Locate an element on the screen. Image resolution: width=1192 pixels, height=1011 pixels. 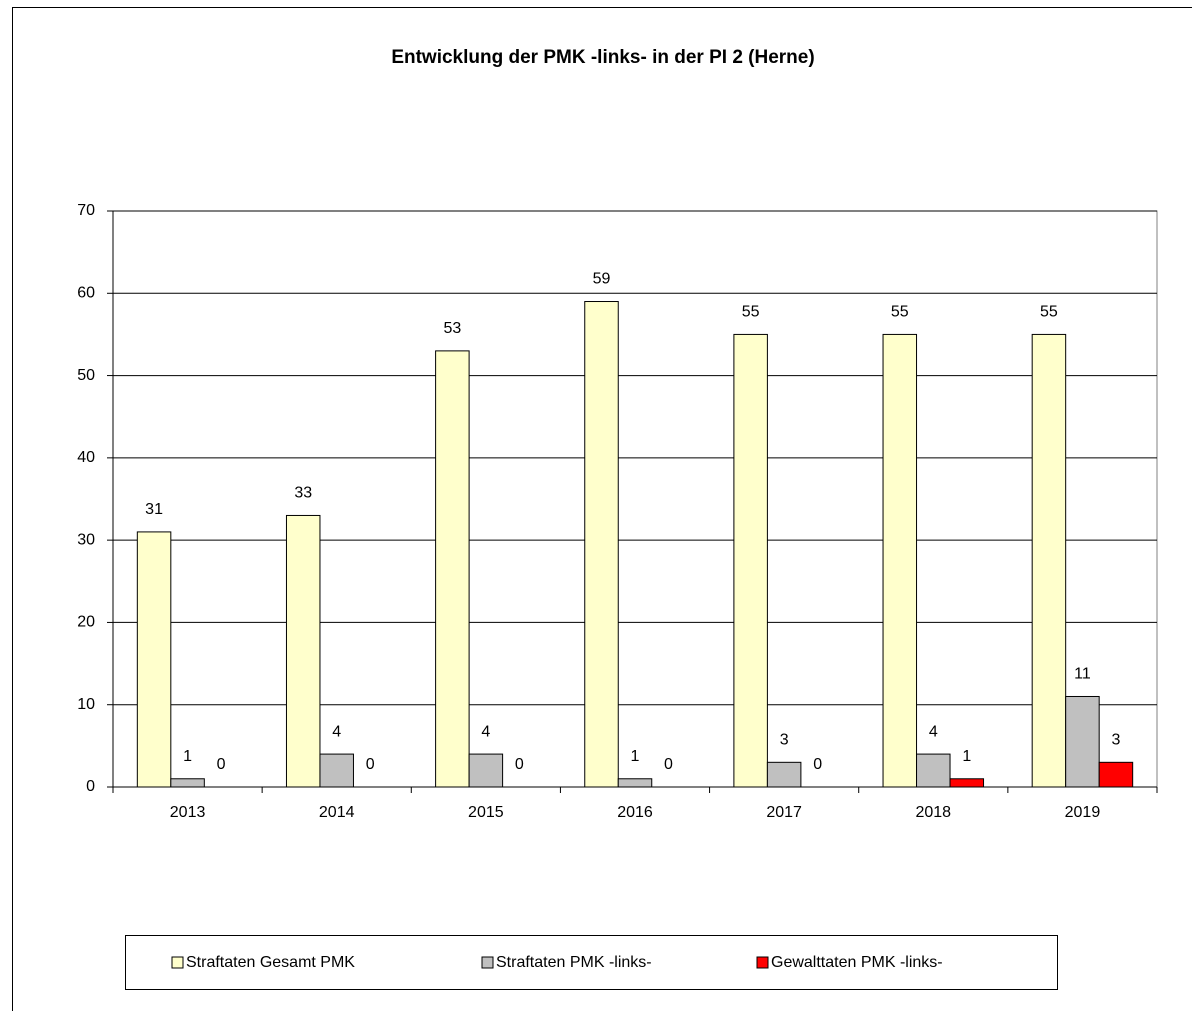
data-label: 53 is located at coordinates (452, 328).